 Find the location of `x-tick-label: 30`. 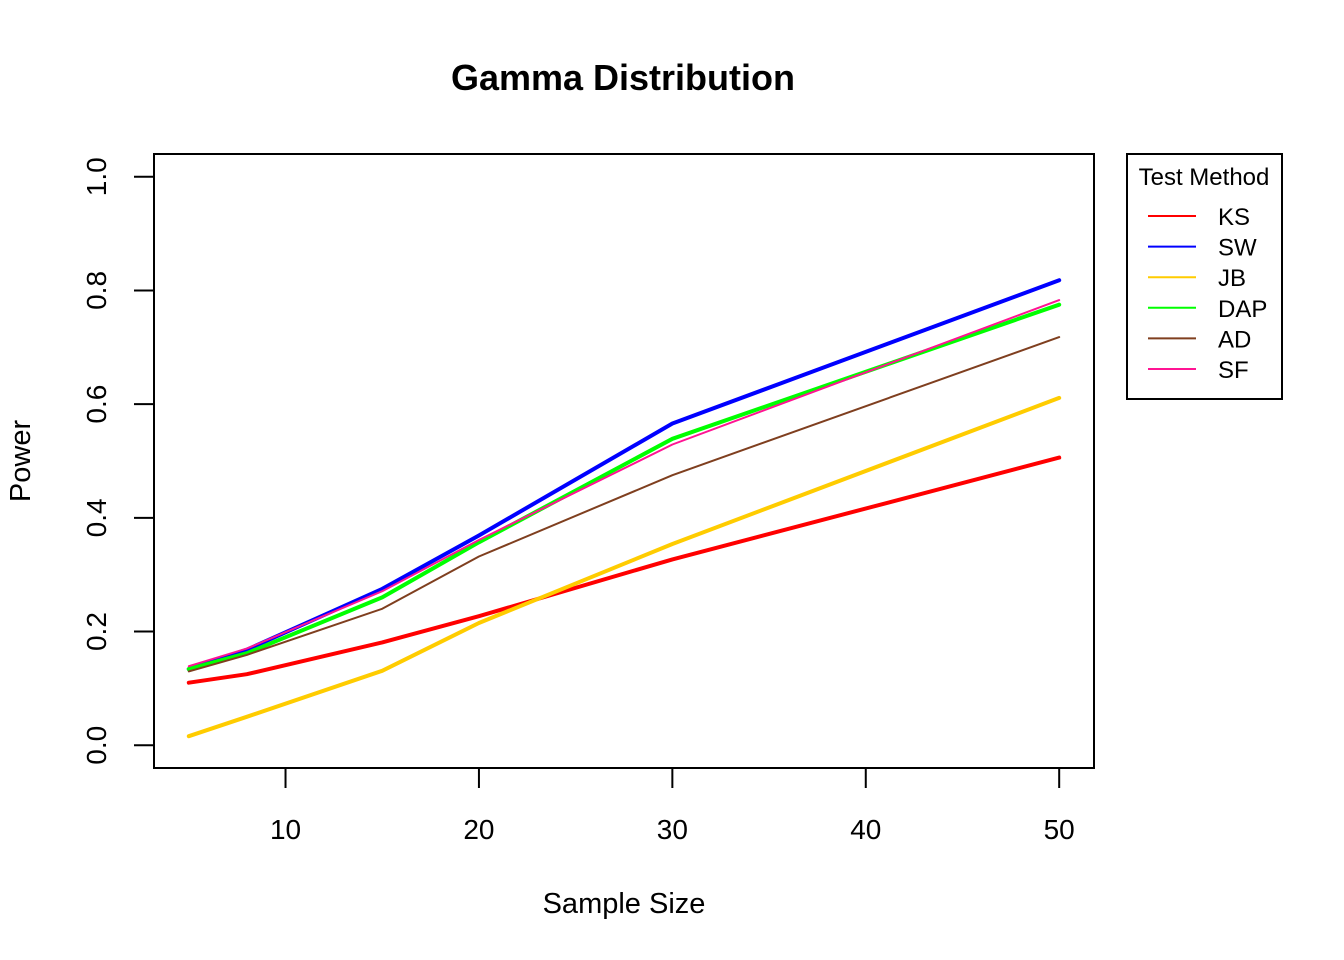

x-tick-label: 30 is located at coordinates (672, 829).